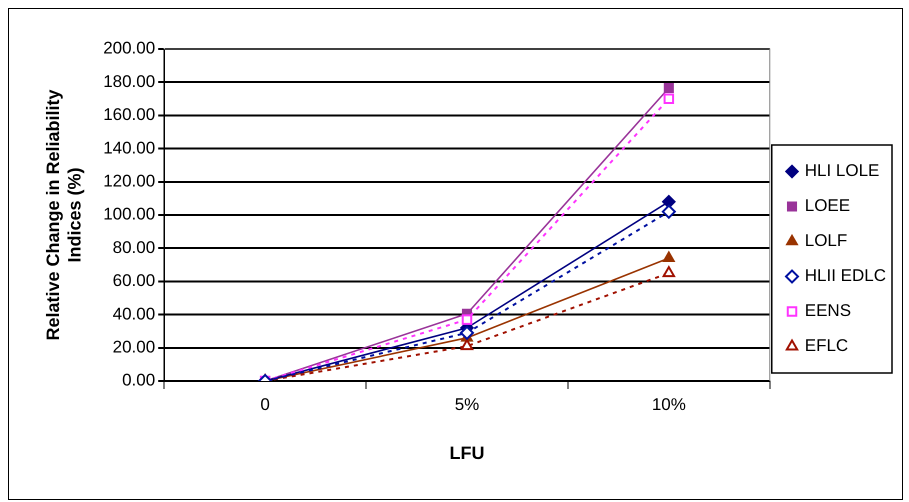 This screenshot has height=502, width=909. I want to click on y-tick-label: 180.00, so click(129, 81).